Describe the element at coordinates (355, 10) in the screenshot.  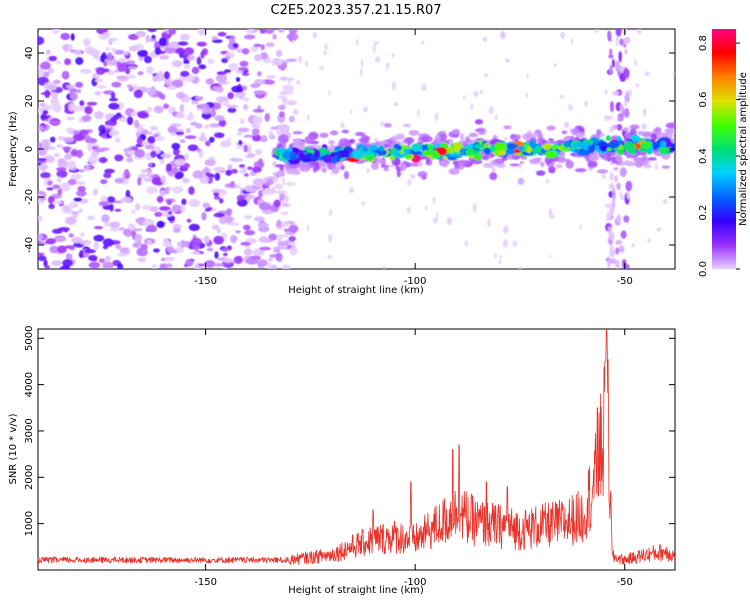
I see `chart-title: C2E5.2023.357.21.15.R07` at that location.